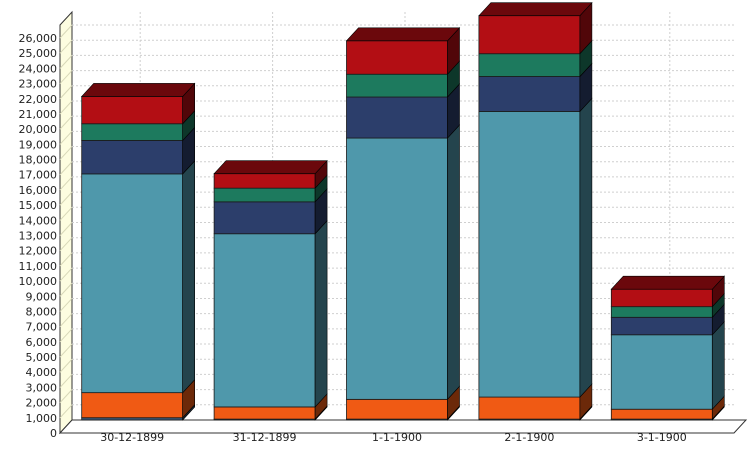 Image resolution: width=751 pixels, height=451 pixels. I want to click on y-tick-label: 10,000, so click(38, 281).